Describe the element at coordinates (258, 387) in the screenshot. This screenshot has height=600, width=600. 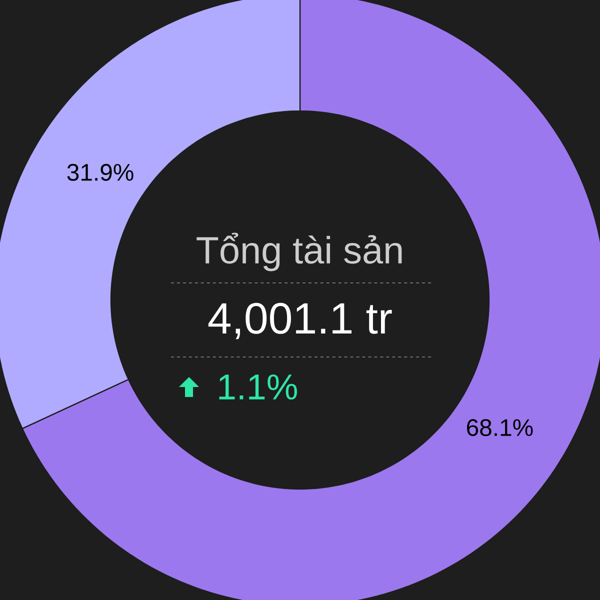
I see `text: 1.1%` at that location.